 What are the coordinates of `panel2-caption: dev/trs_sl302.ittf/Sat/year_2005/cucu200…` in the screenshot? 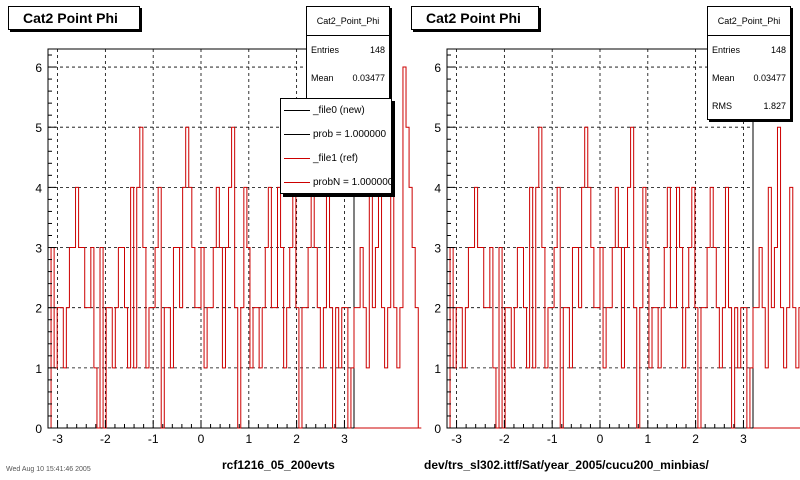 It's located at (566, 465).